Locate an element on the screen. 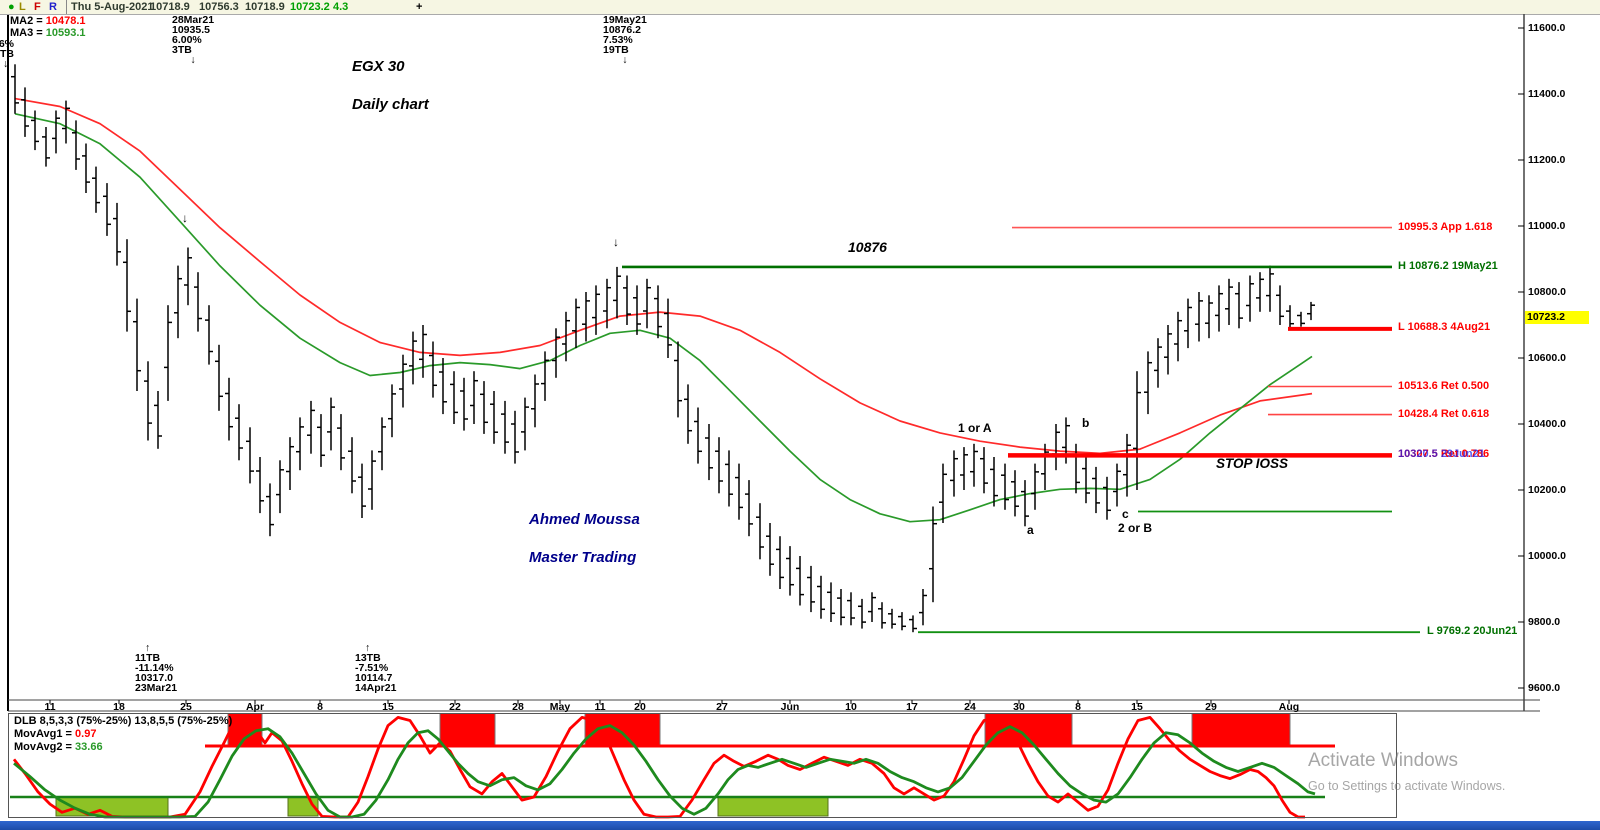 The image size is (1600, 830). wave-label-b: b is located at coordinates (1086, 423).